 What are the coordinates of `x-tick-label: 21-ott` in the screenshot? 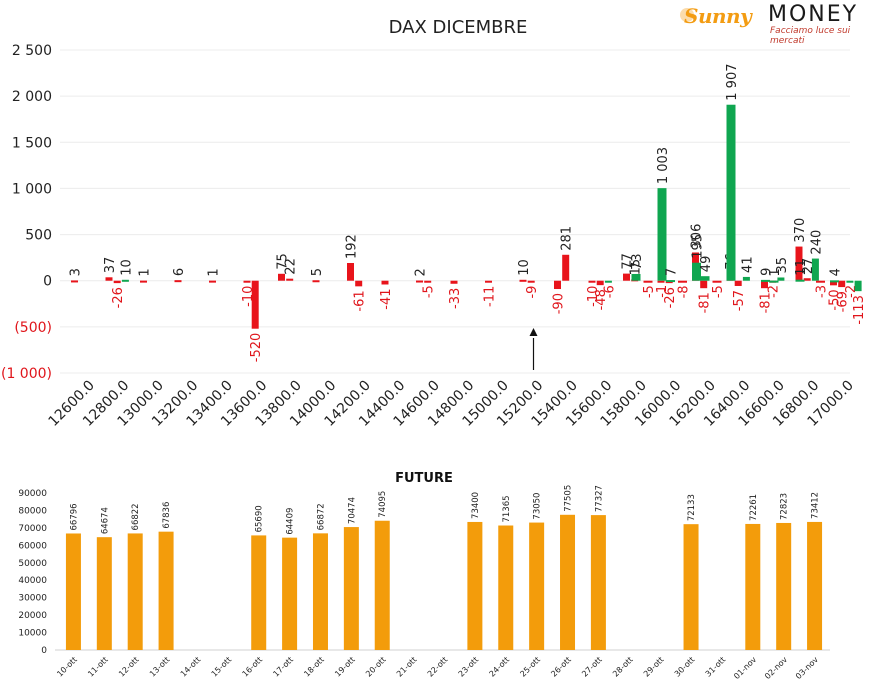 It's located at (407, 667).